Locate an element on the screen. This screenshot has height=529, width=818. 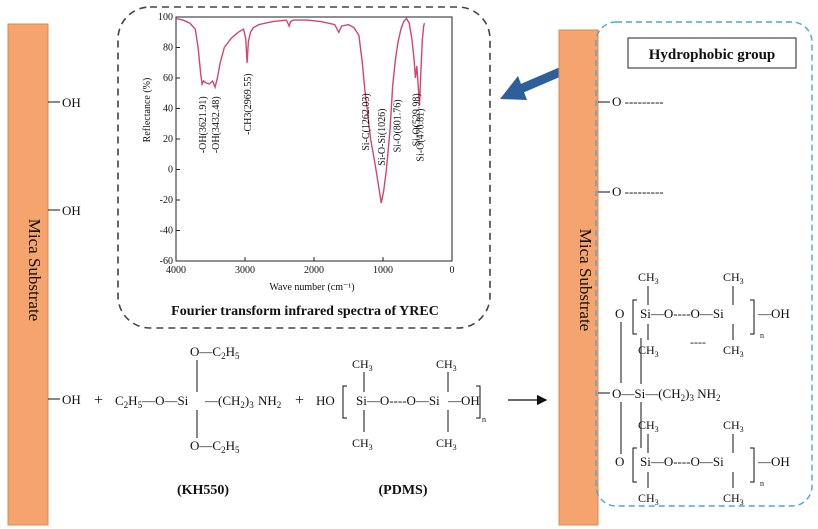
y-ticks: 100 80 60 40 20 0 -20 -40 -60 is located at coordinates (169, 139).